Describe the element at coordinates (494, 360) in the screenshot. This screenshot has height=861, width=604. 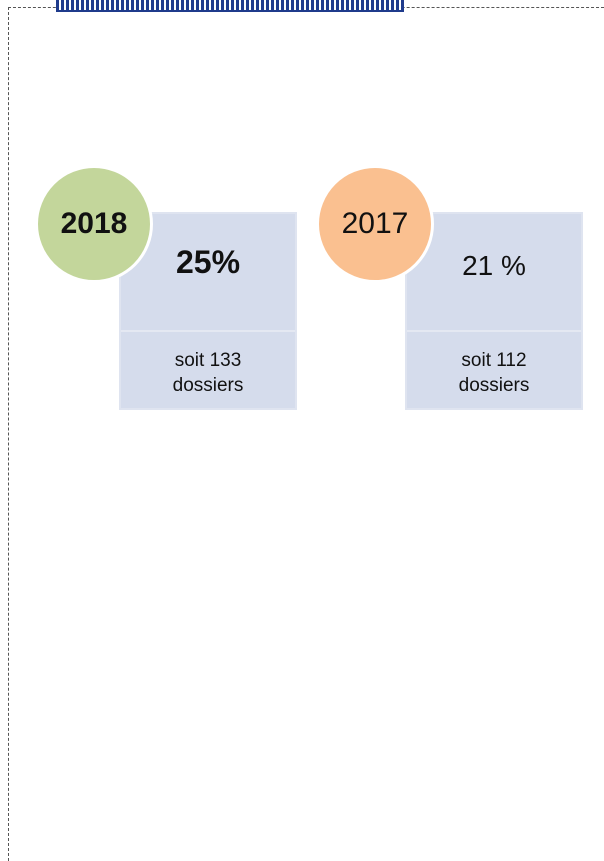
I see `detail-line: soit 112` at that location.